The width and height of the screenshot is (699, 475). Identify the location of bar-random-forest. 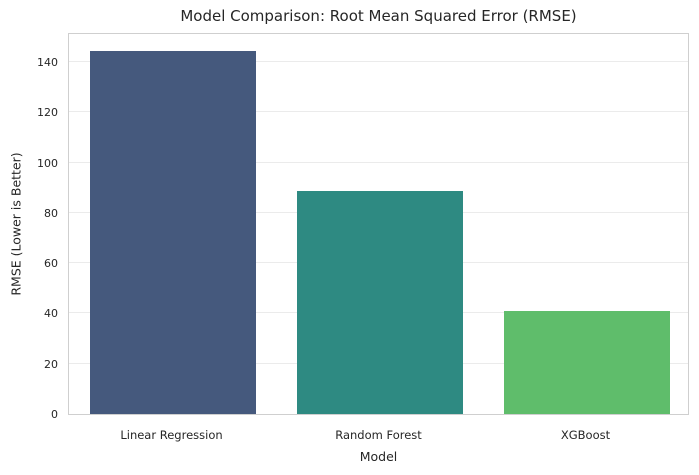
(380, 302).